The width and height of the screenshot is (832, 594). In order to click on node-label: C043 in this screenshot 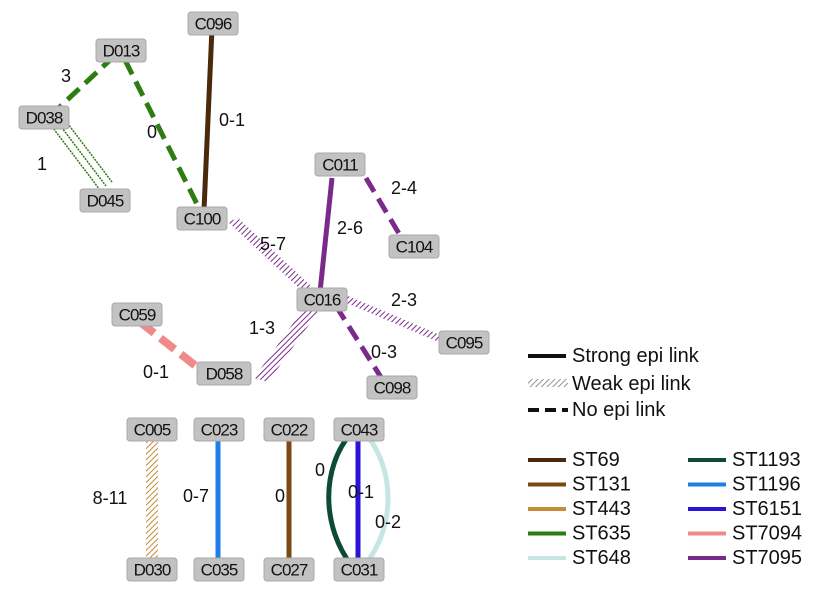, I will do `click(359, 430)`.